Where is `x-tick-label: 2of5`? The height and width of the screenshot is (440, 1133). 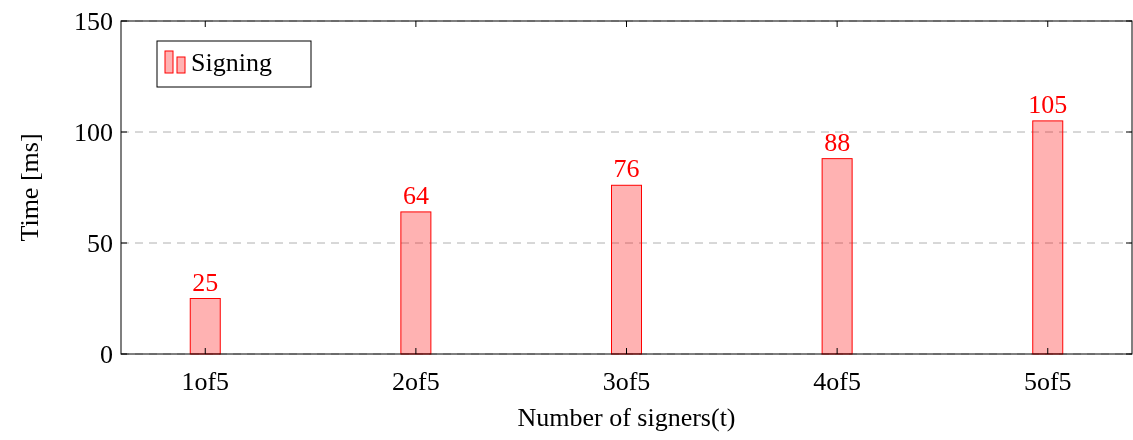
x-tick-label: 2of5 is located at coordinates (416, 381).